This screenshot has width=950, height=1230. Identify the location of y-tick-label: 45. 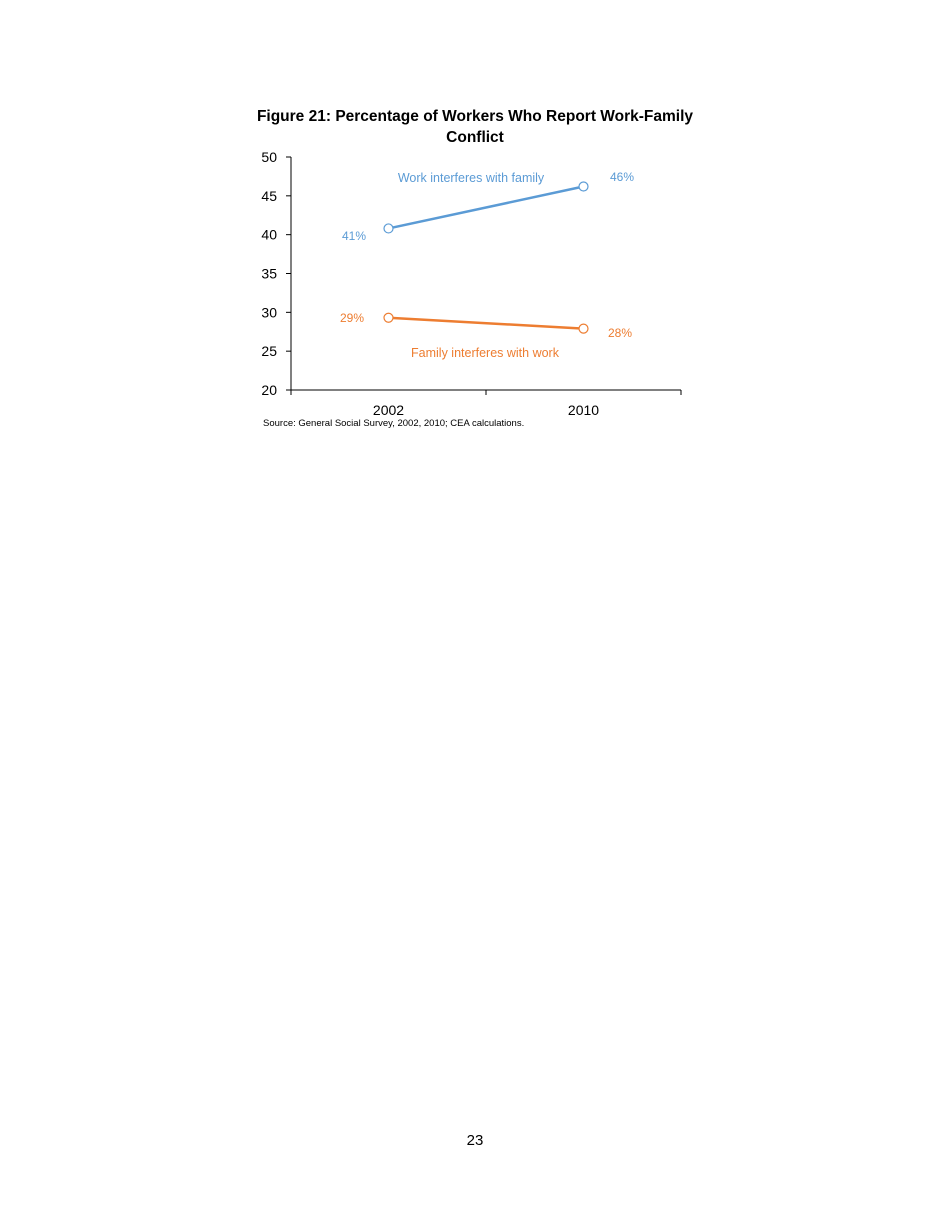
(269, 196).